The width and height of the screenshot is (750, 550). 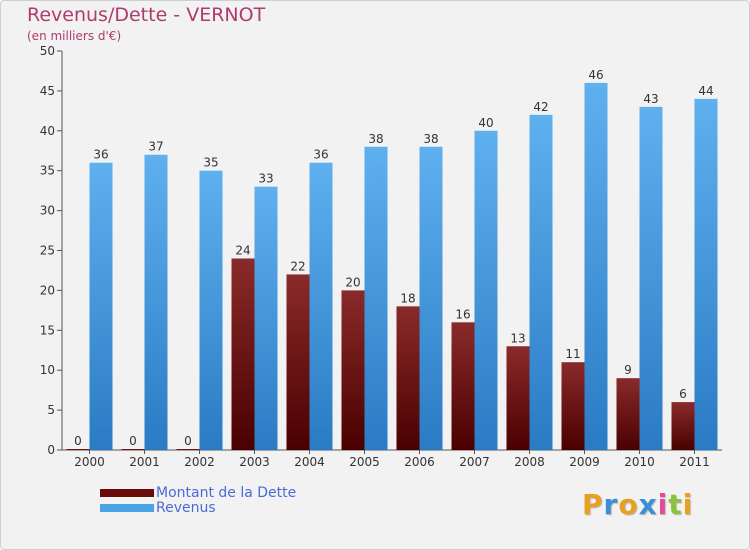 What do you see at coordinates (47, 51) in the screenshot?
I see `y-tick-label: 50` at bounding box center [47, 51].